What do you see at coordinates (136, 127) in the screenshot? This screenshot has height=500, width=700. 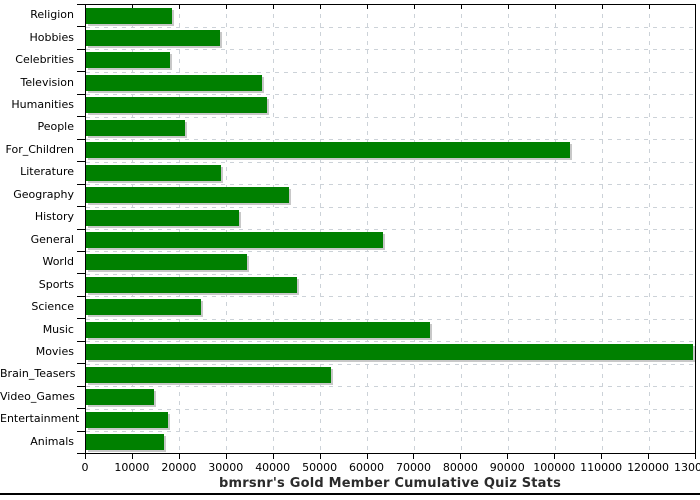 I see `bar-people` at bounding box center [136, 127].